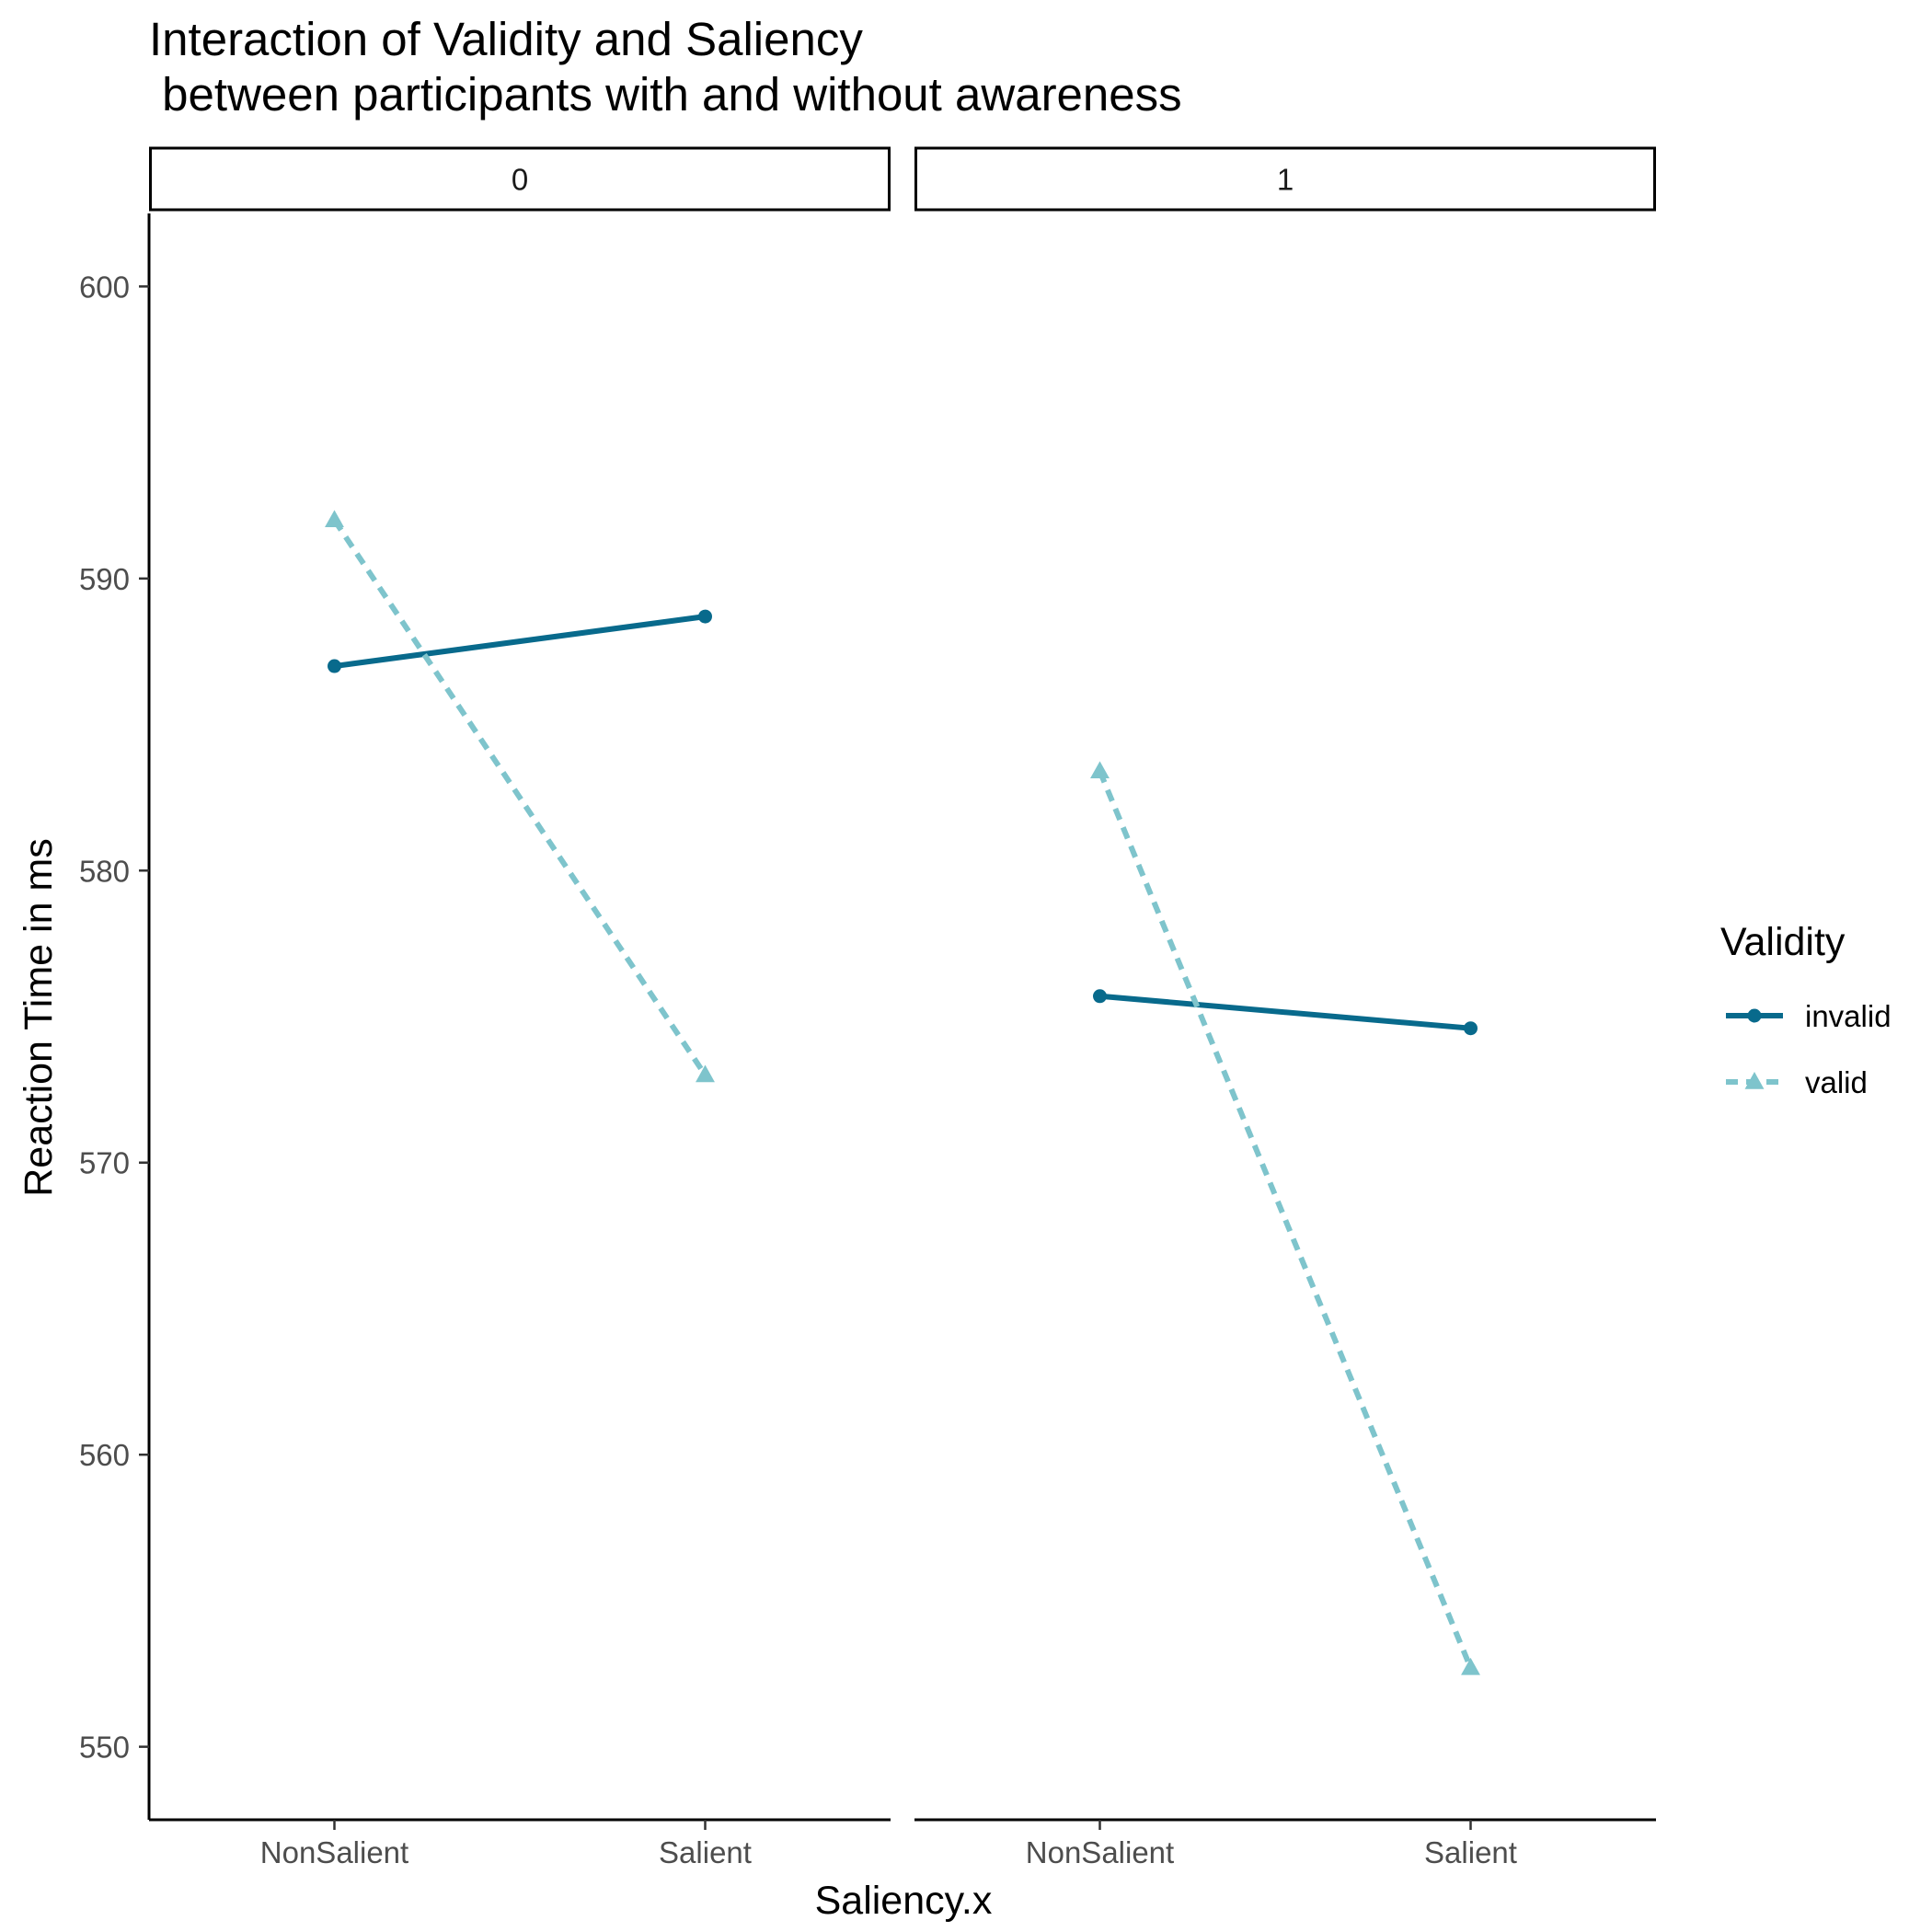 The image size is (1932, 1932). I want to click on legend: Validity invalid valid, so click(1806, 1009).